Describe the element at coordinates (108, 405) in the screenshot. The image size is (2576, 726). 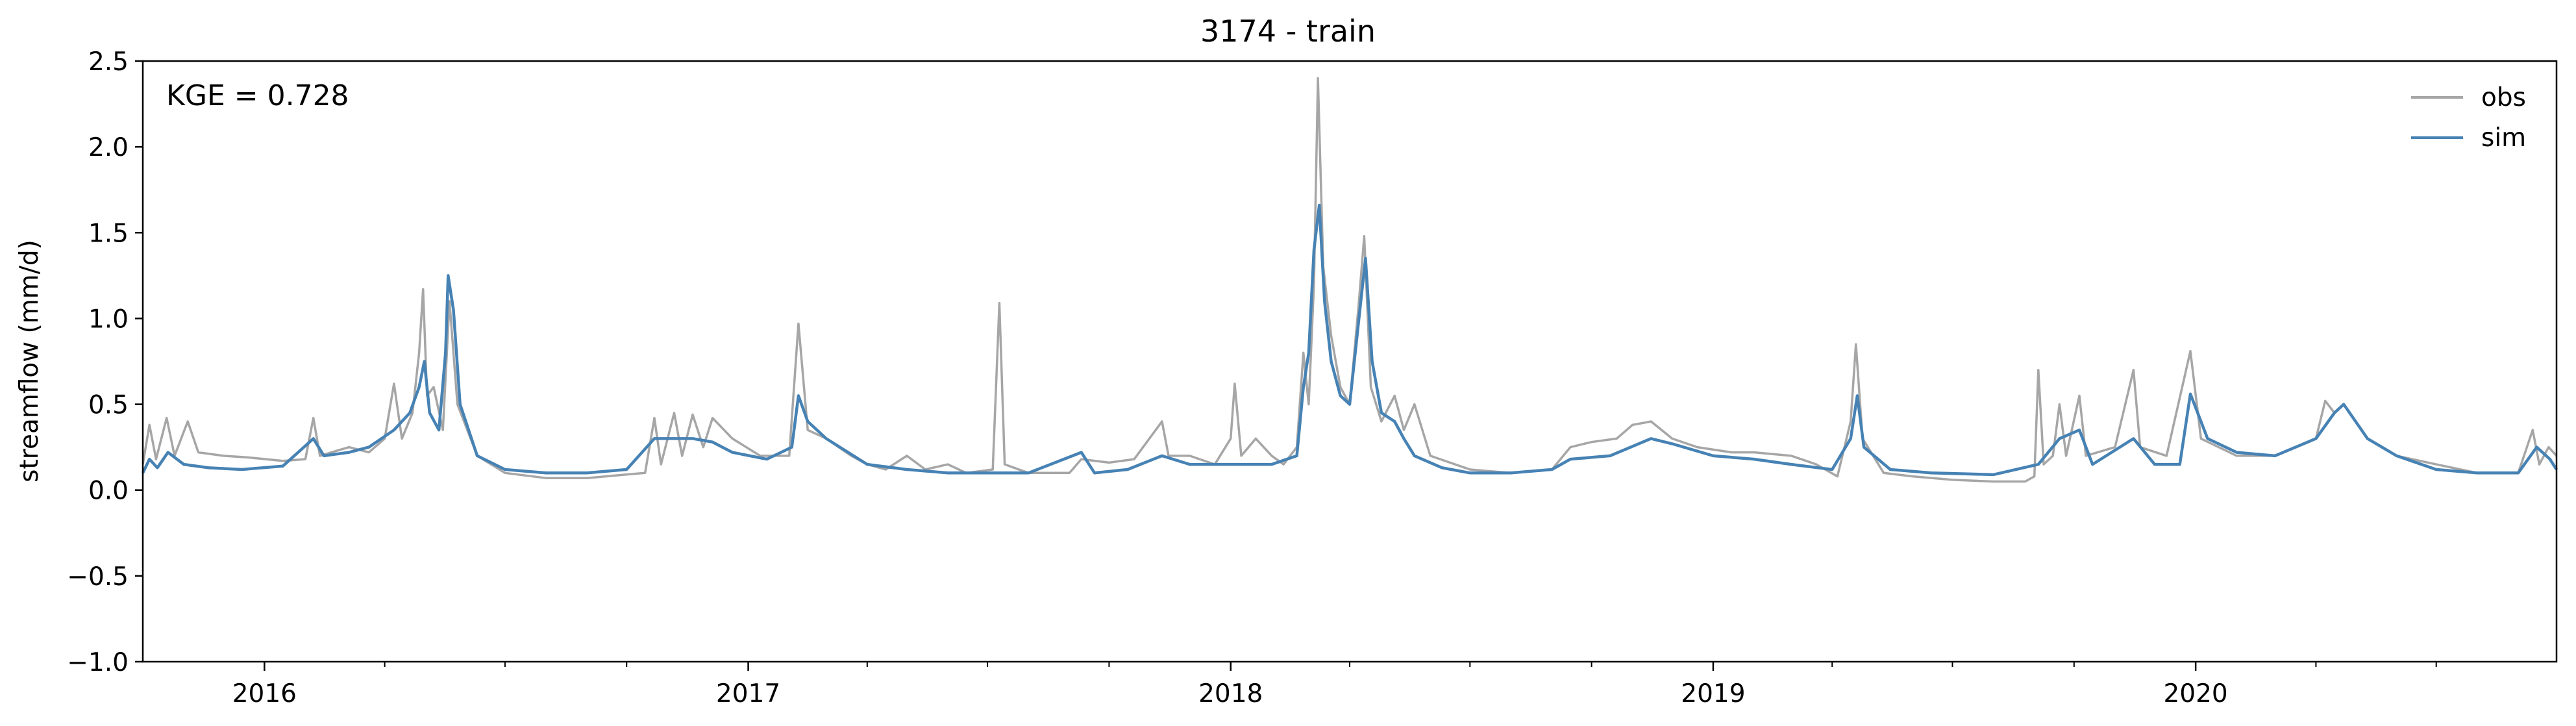
I see `y-tick-label: 0.5` at that location.